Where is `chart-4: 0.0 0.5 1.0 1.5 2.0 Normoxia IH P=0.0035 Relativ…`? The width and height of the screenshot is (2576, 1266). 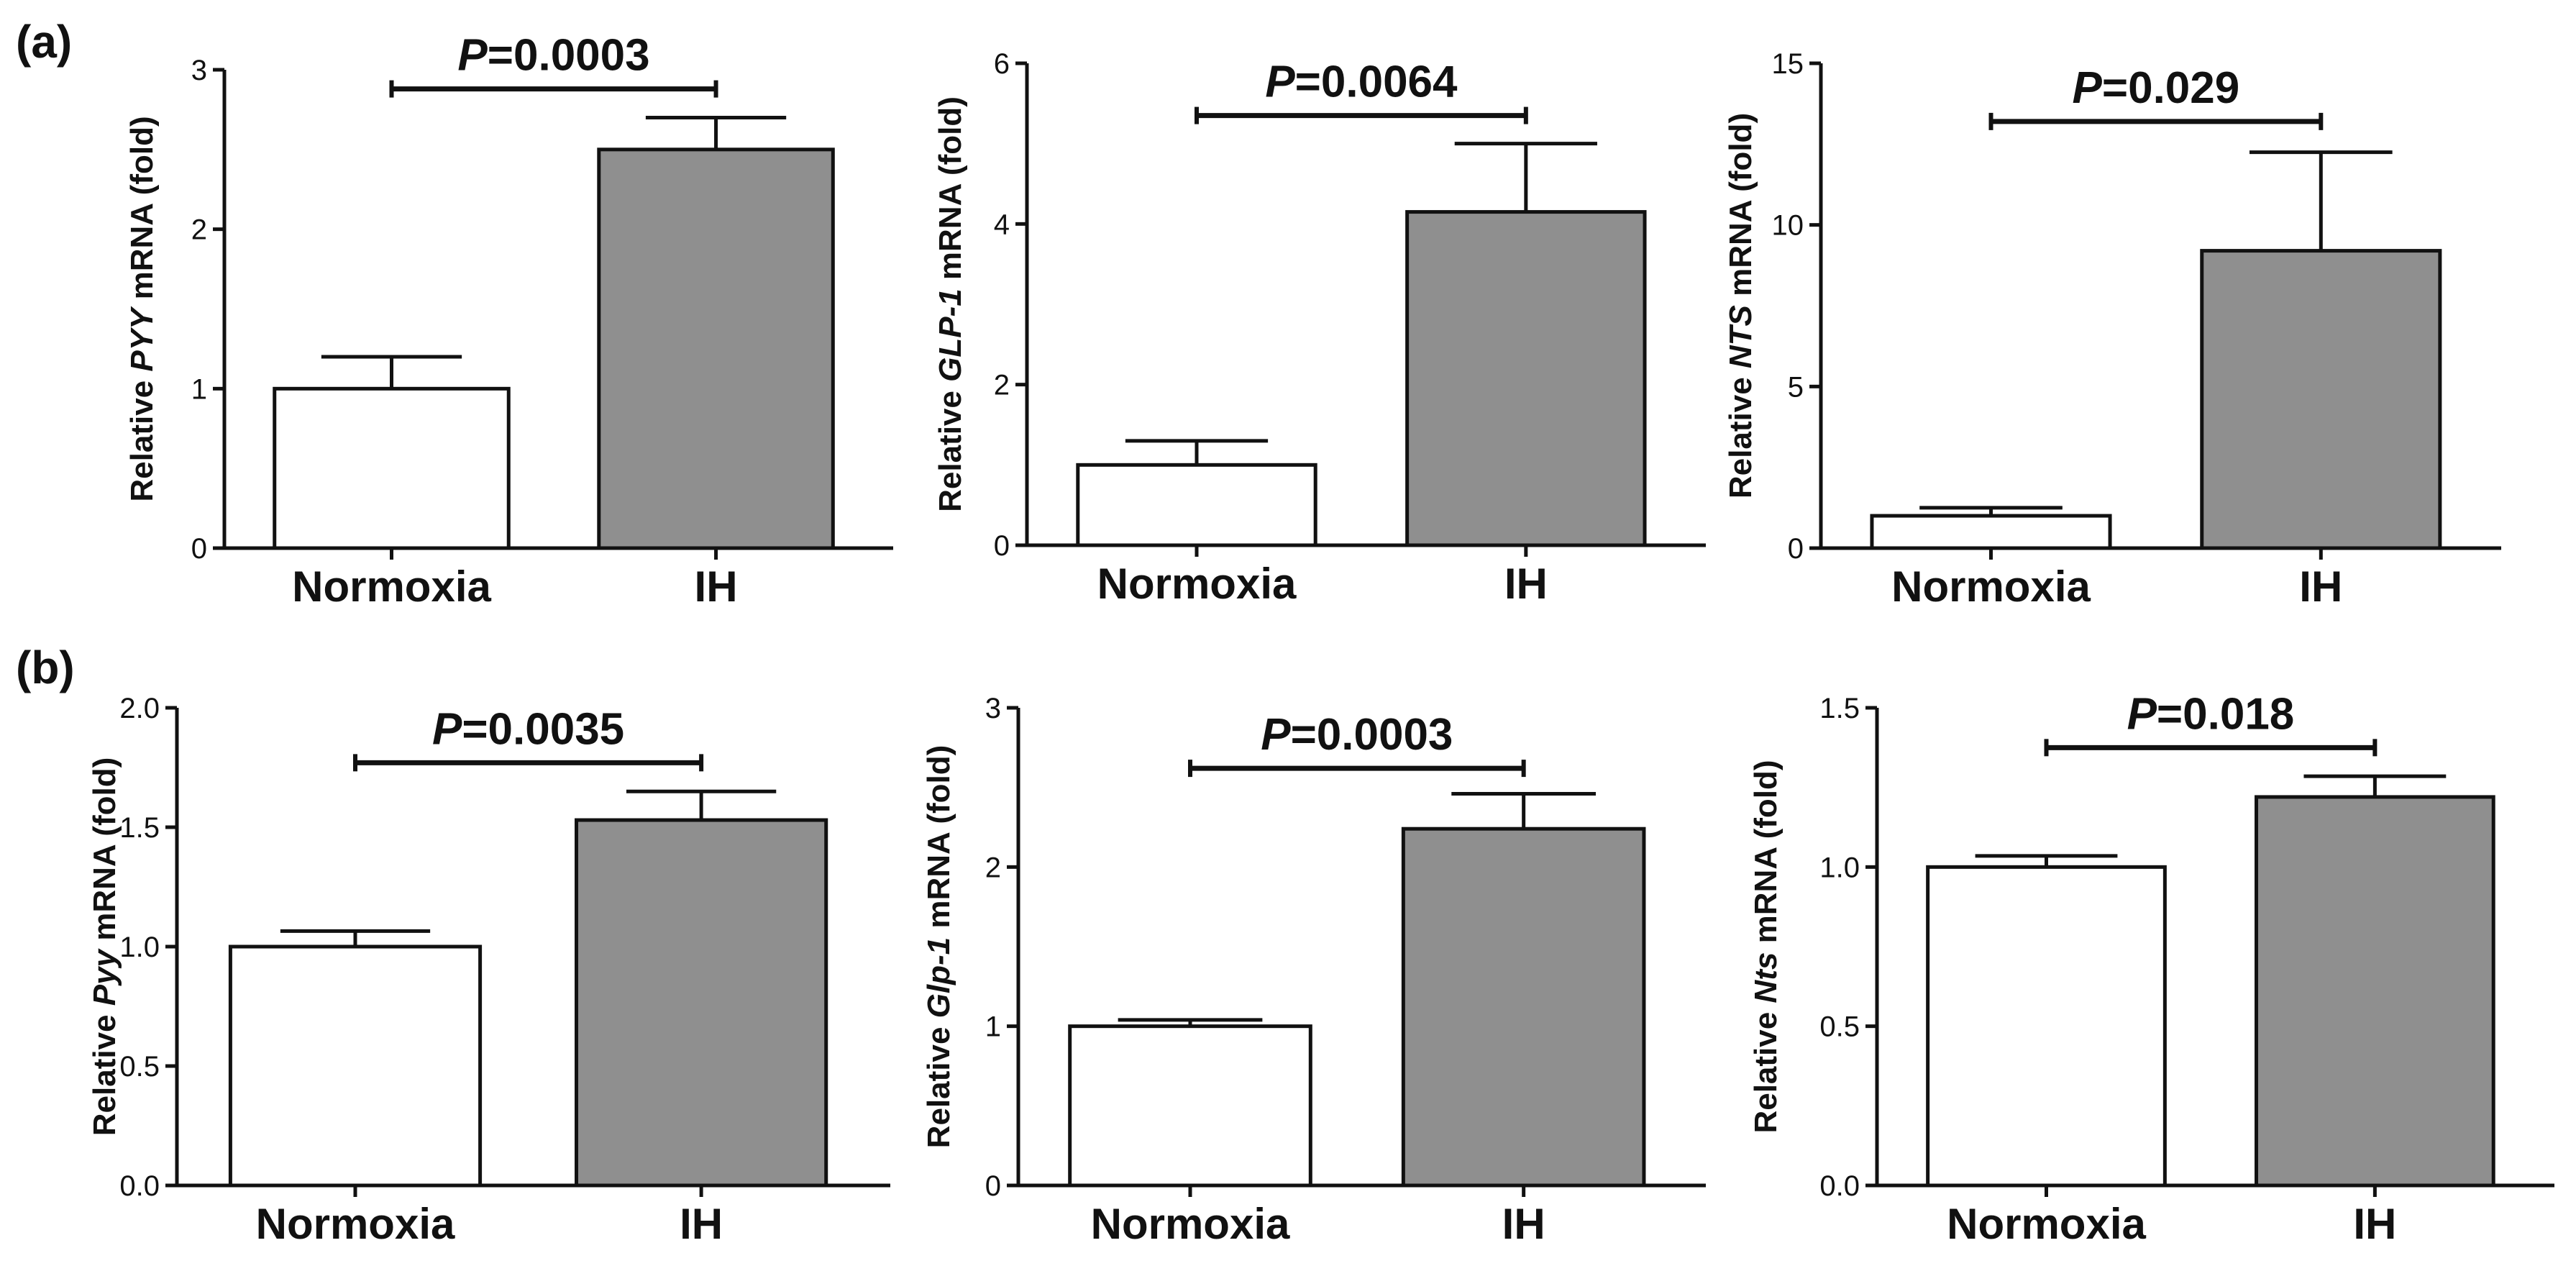 chart-4: 0.0 0.5 1.0 1.5 2.0 Normoxia IH P=0.0035 Relativ… is located at coordinates (488, 971).